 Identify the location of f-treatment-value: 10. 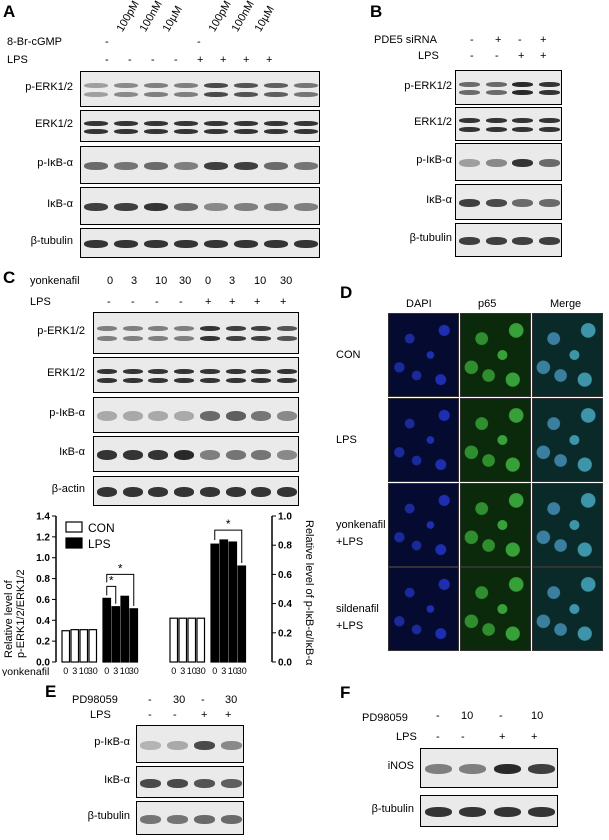
(467, 716).